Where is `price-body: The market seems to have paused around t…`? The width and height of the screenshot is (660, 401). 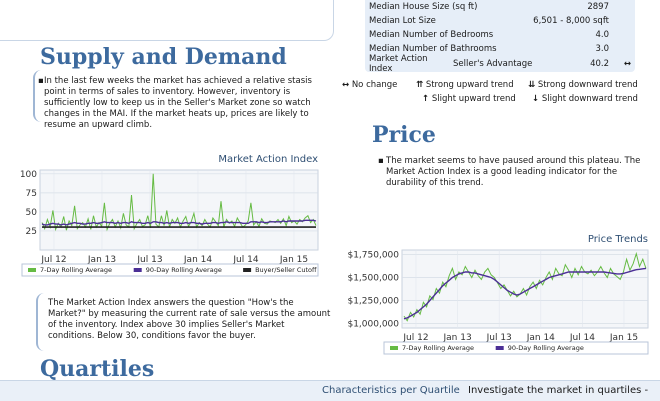 price-body: The market seems to have paused around t… is located at coordinates (513, 172).